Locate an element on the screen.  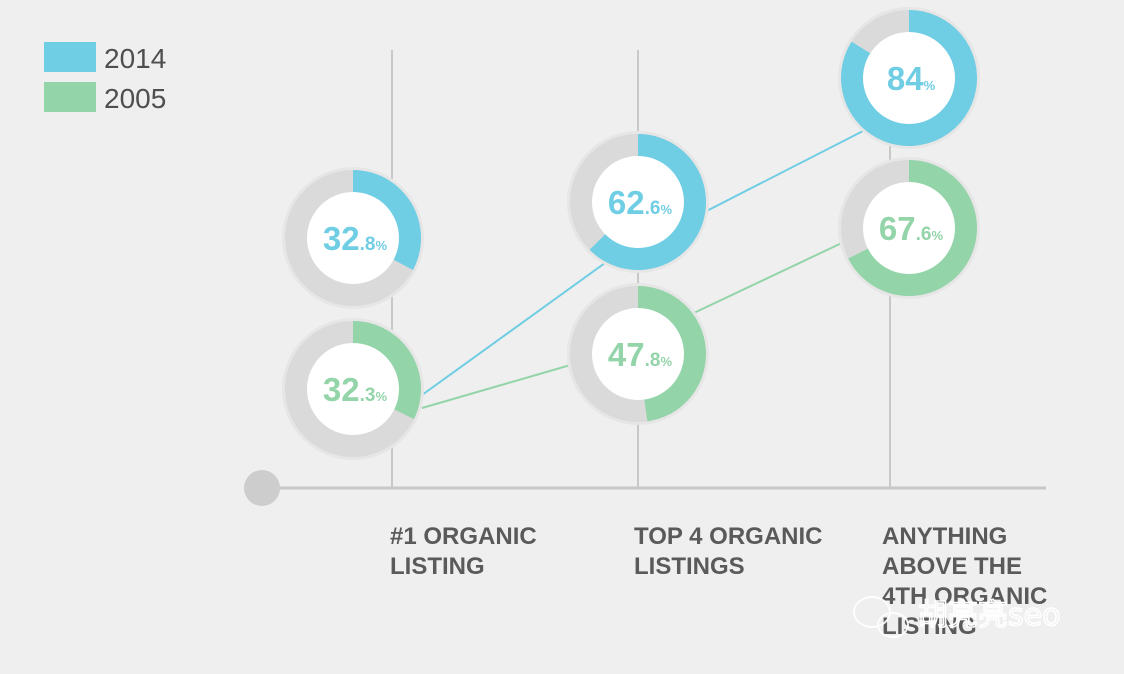
data-label: 62.6% is located at coordinates (640, 202).